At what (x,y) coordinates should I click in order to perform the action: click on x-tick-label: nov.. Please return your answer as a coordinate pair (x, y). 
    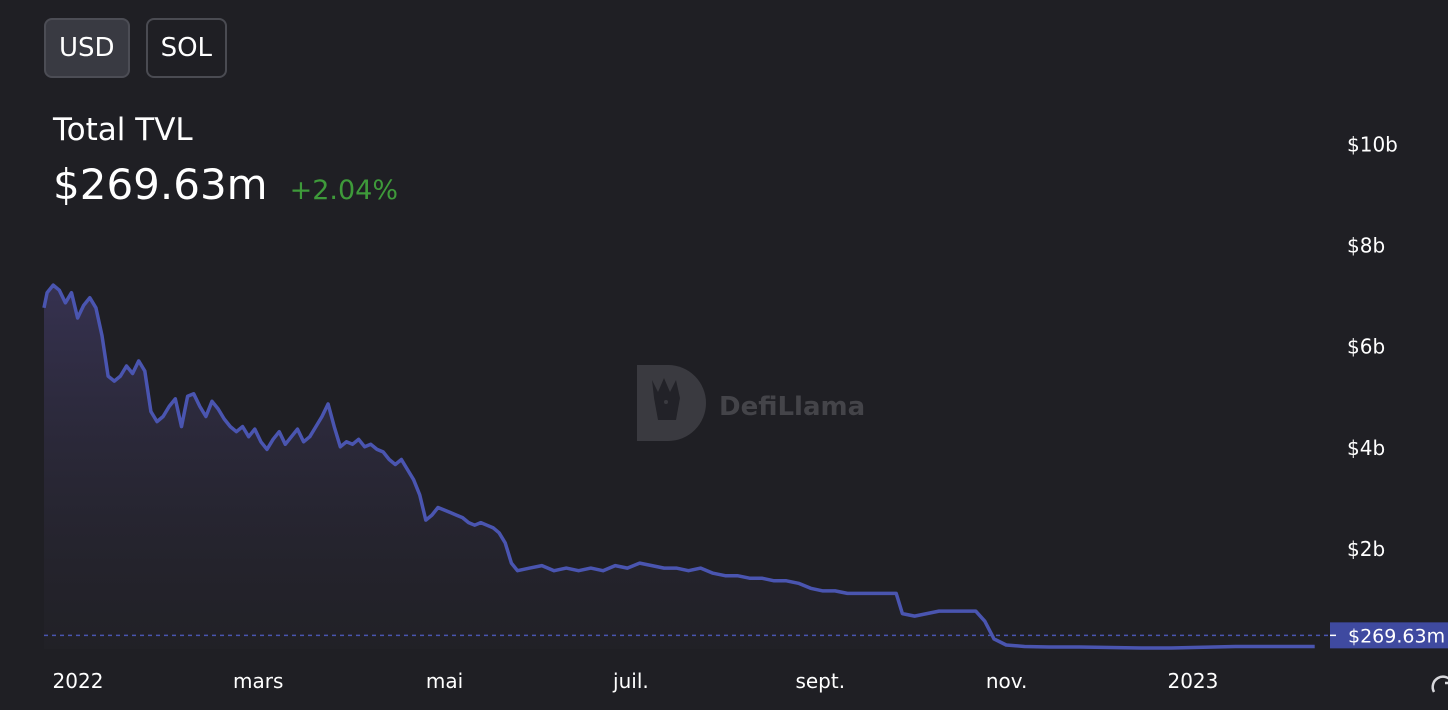
    Looking at the image, I should click on (1007, 681).